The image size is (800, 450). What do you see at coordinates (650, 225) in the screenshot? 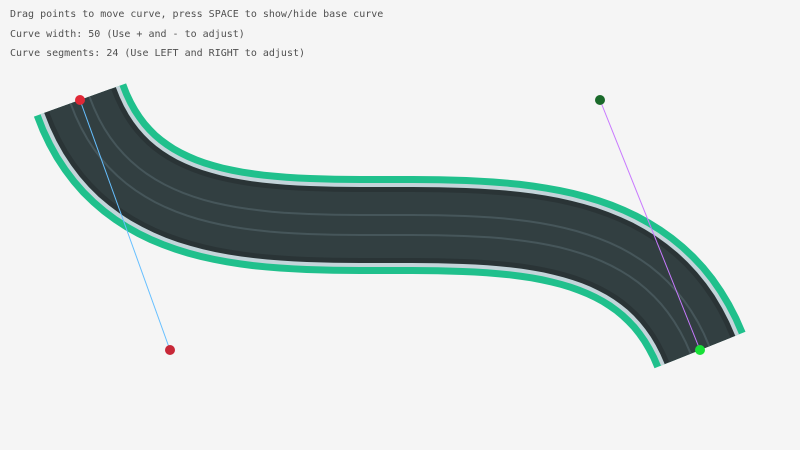
I see `end-handle-line` at bounding box center [650, 225].